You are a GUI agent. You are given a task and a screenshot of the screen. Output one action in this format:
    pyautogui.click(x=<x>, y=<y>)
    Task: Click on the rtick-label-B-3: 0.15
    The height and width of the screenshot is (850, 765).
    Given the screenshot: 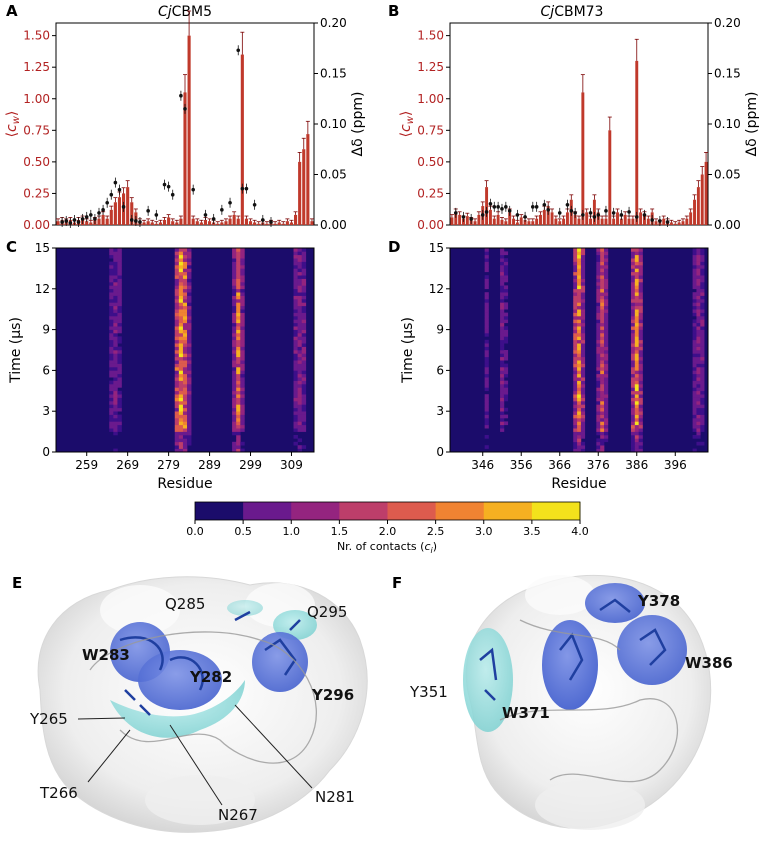 What is the action you would take?
    pyautogui.click(x=727, y=74)
    